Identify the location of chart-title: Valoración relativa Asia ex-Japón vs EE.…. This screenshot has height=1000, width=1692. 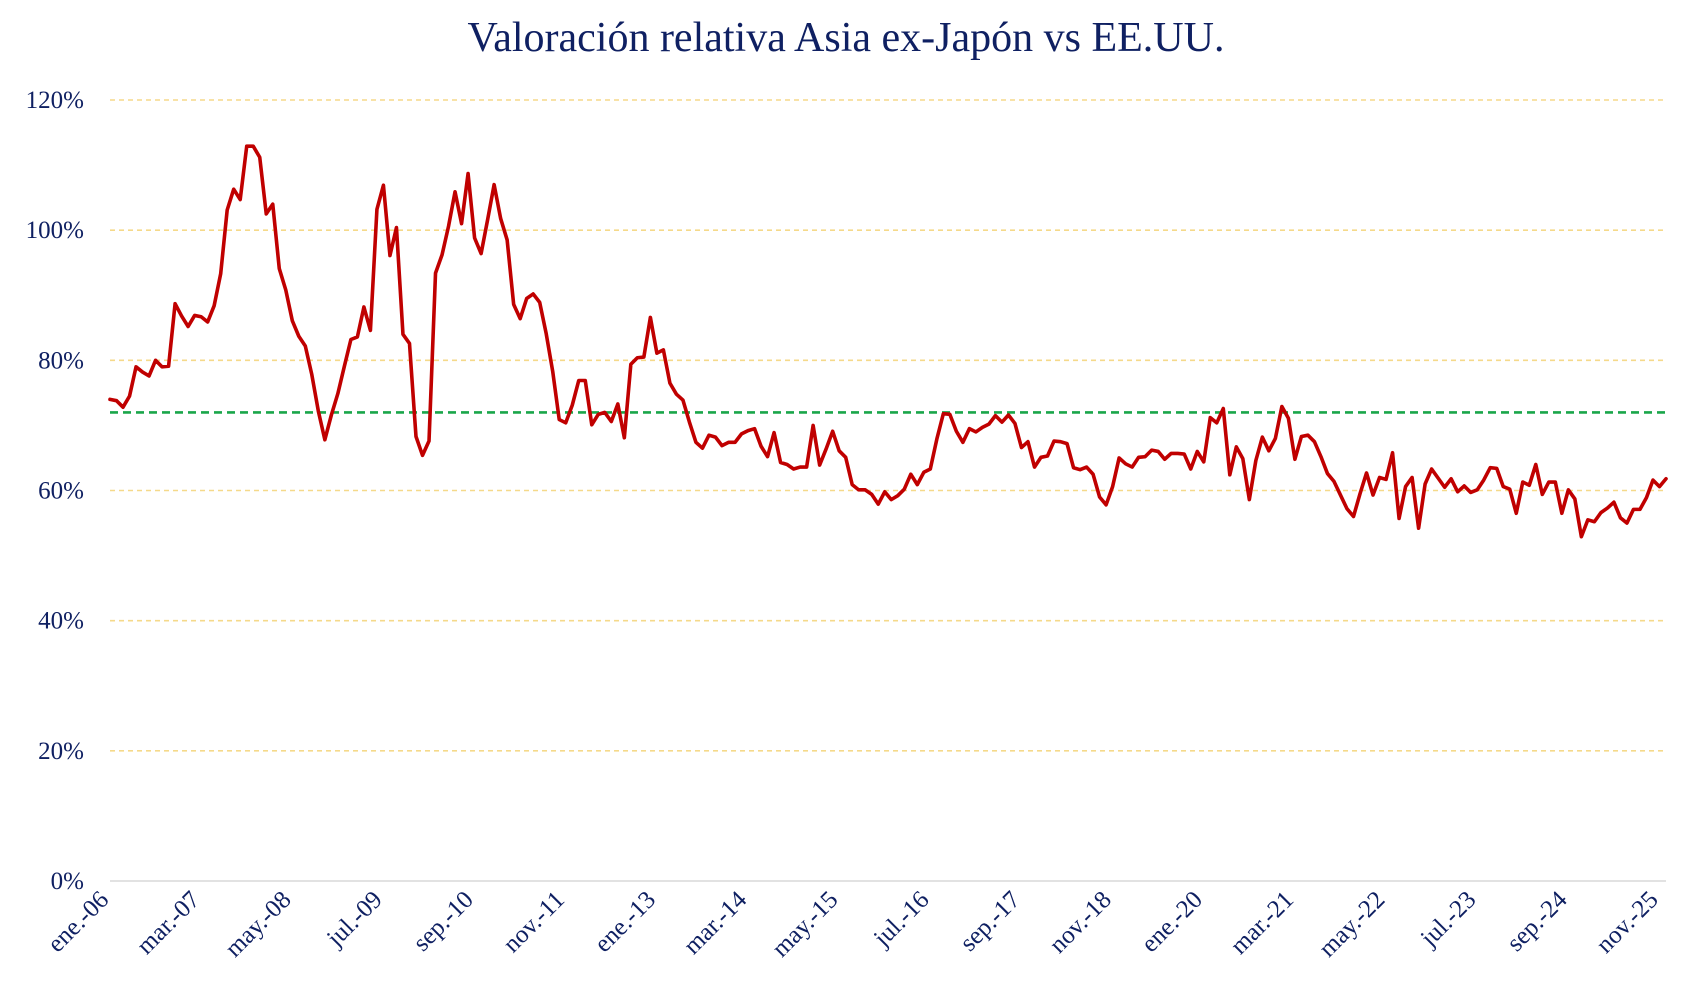
(846, 38).